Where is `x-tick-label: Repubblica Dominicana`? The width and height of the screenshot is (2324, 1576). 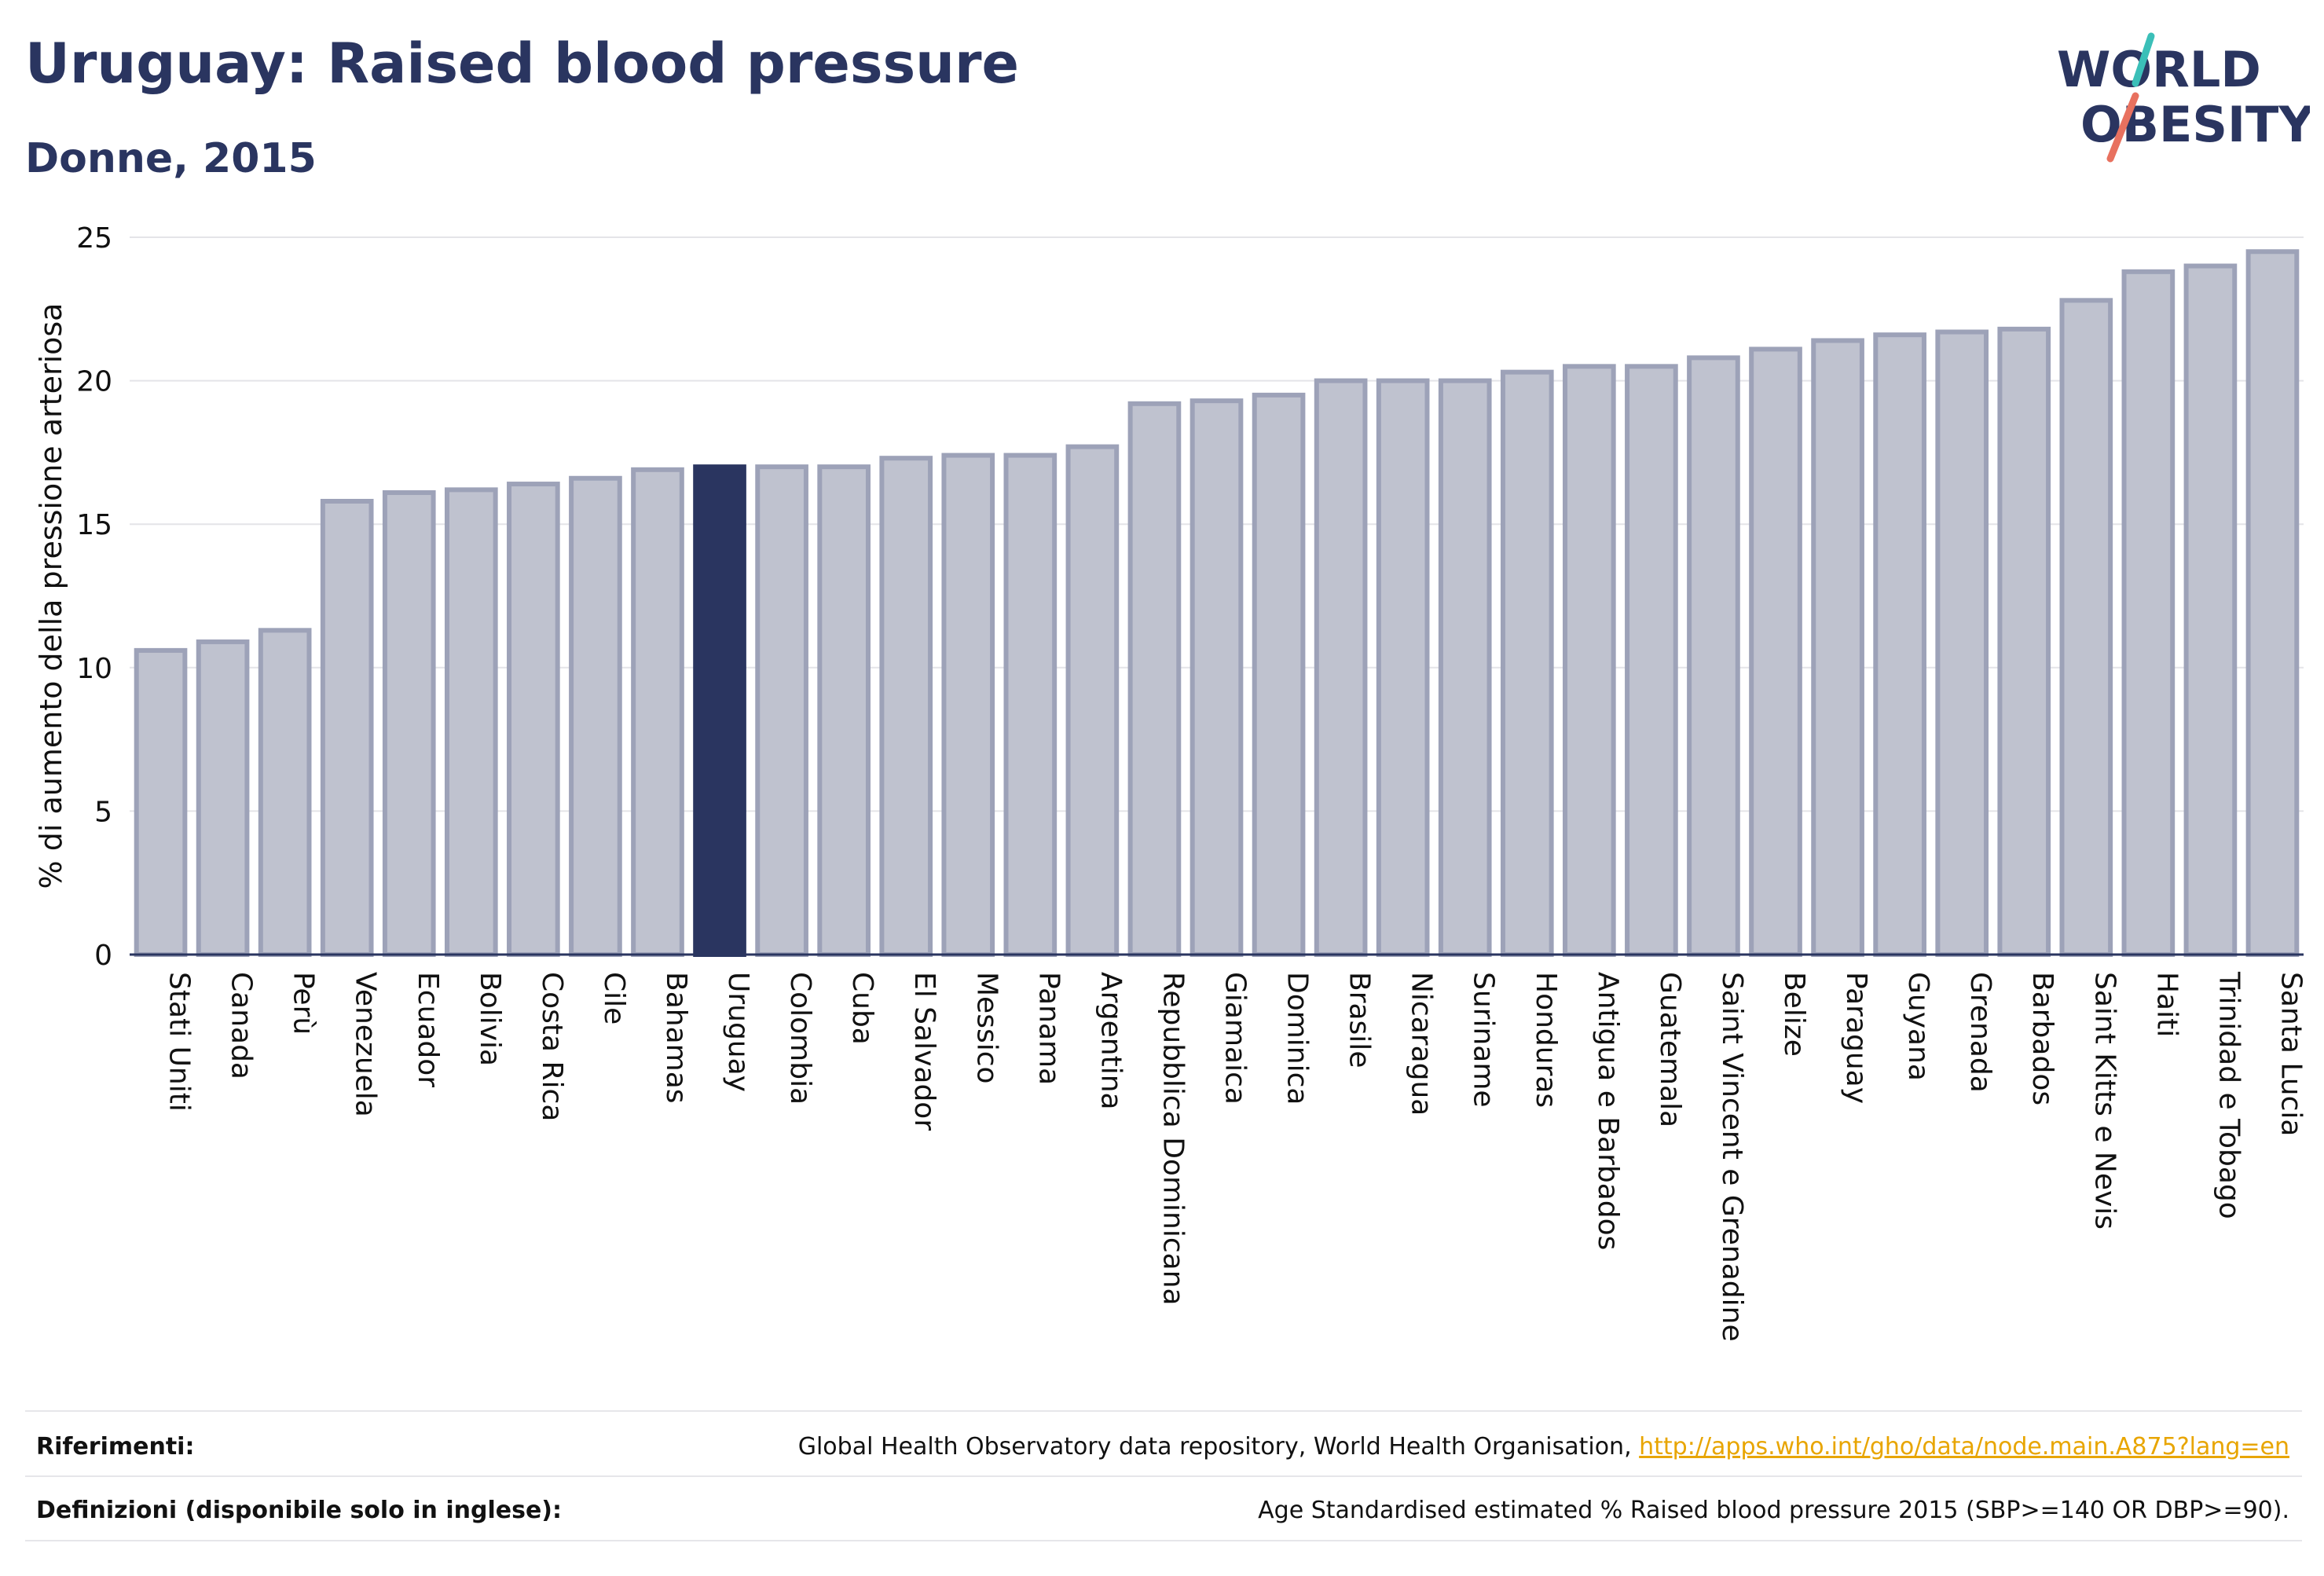 x-tick-label: Repubblica Dominicana is located at coordinates (1173, 1139).